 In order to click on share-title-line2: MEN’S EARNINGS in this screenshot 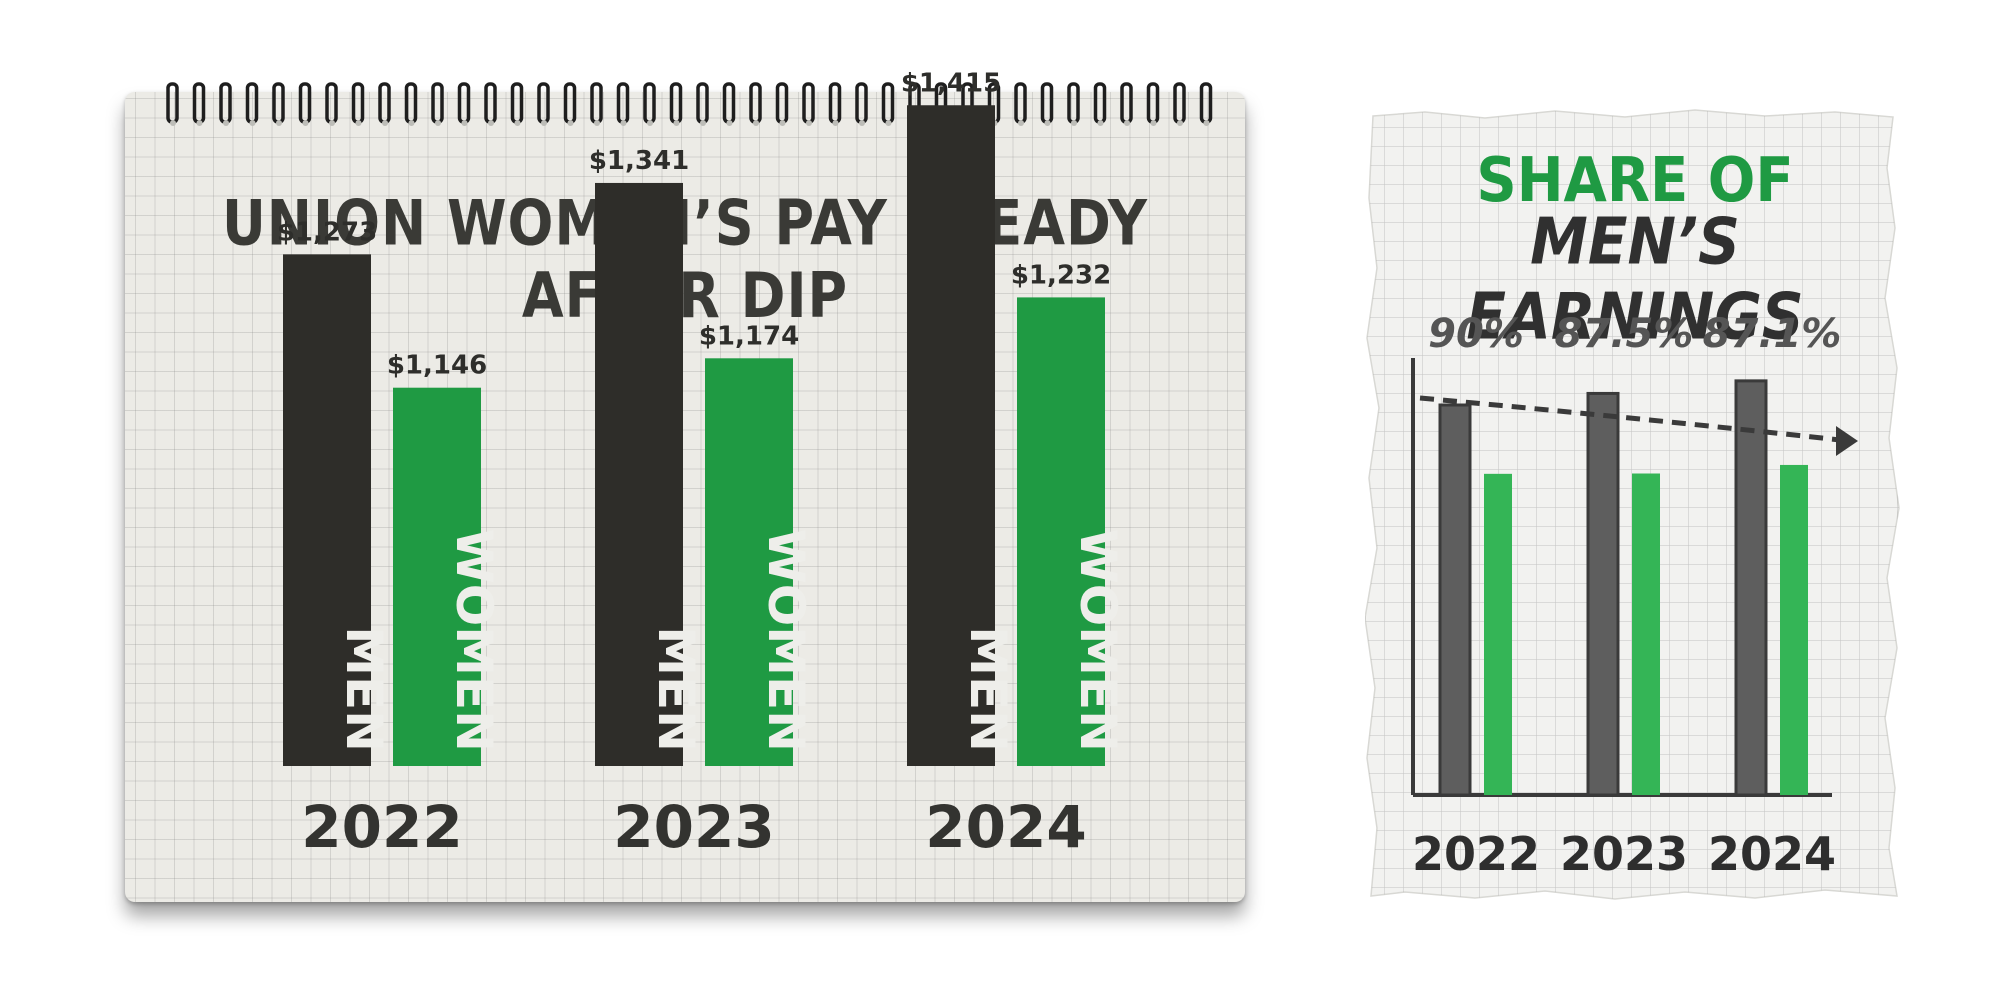, I will do `click(1635, 279)`.